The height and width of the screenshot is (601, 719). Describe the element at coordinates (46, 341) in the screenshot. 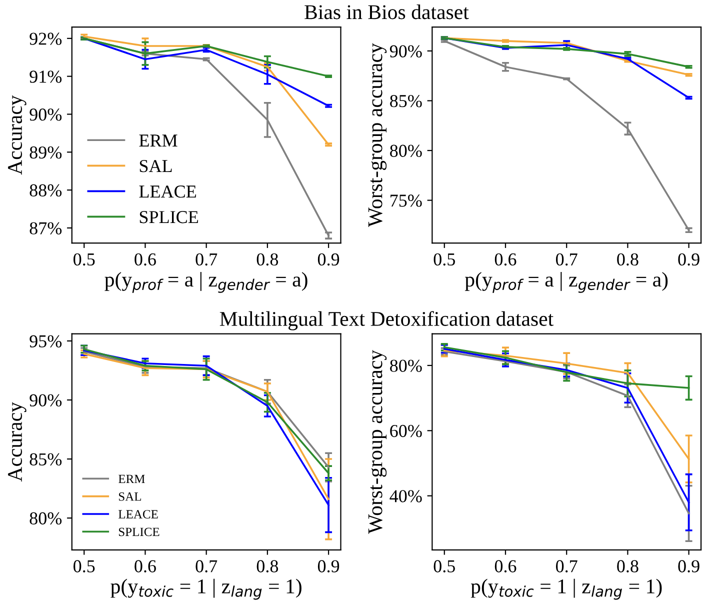

I see `y-tick-label: 95%` at that location.